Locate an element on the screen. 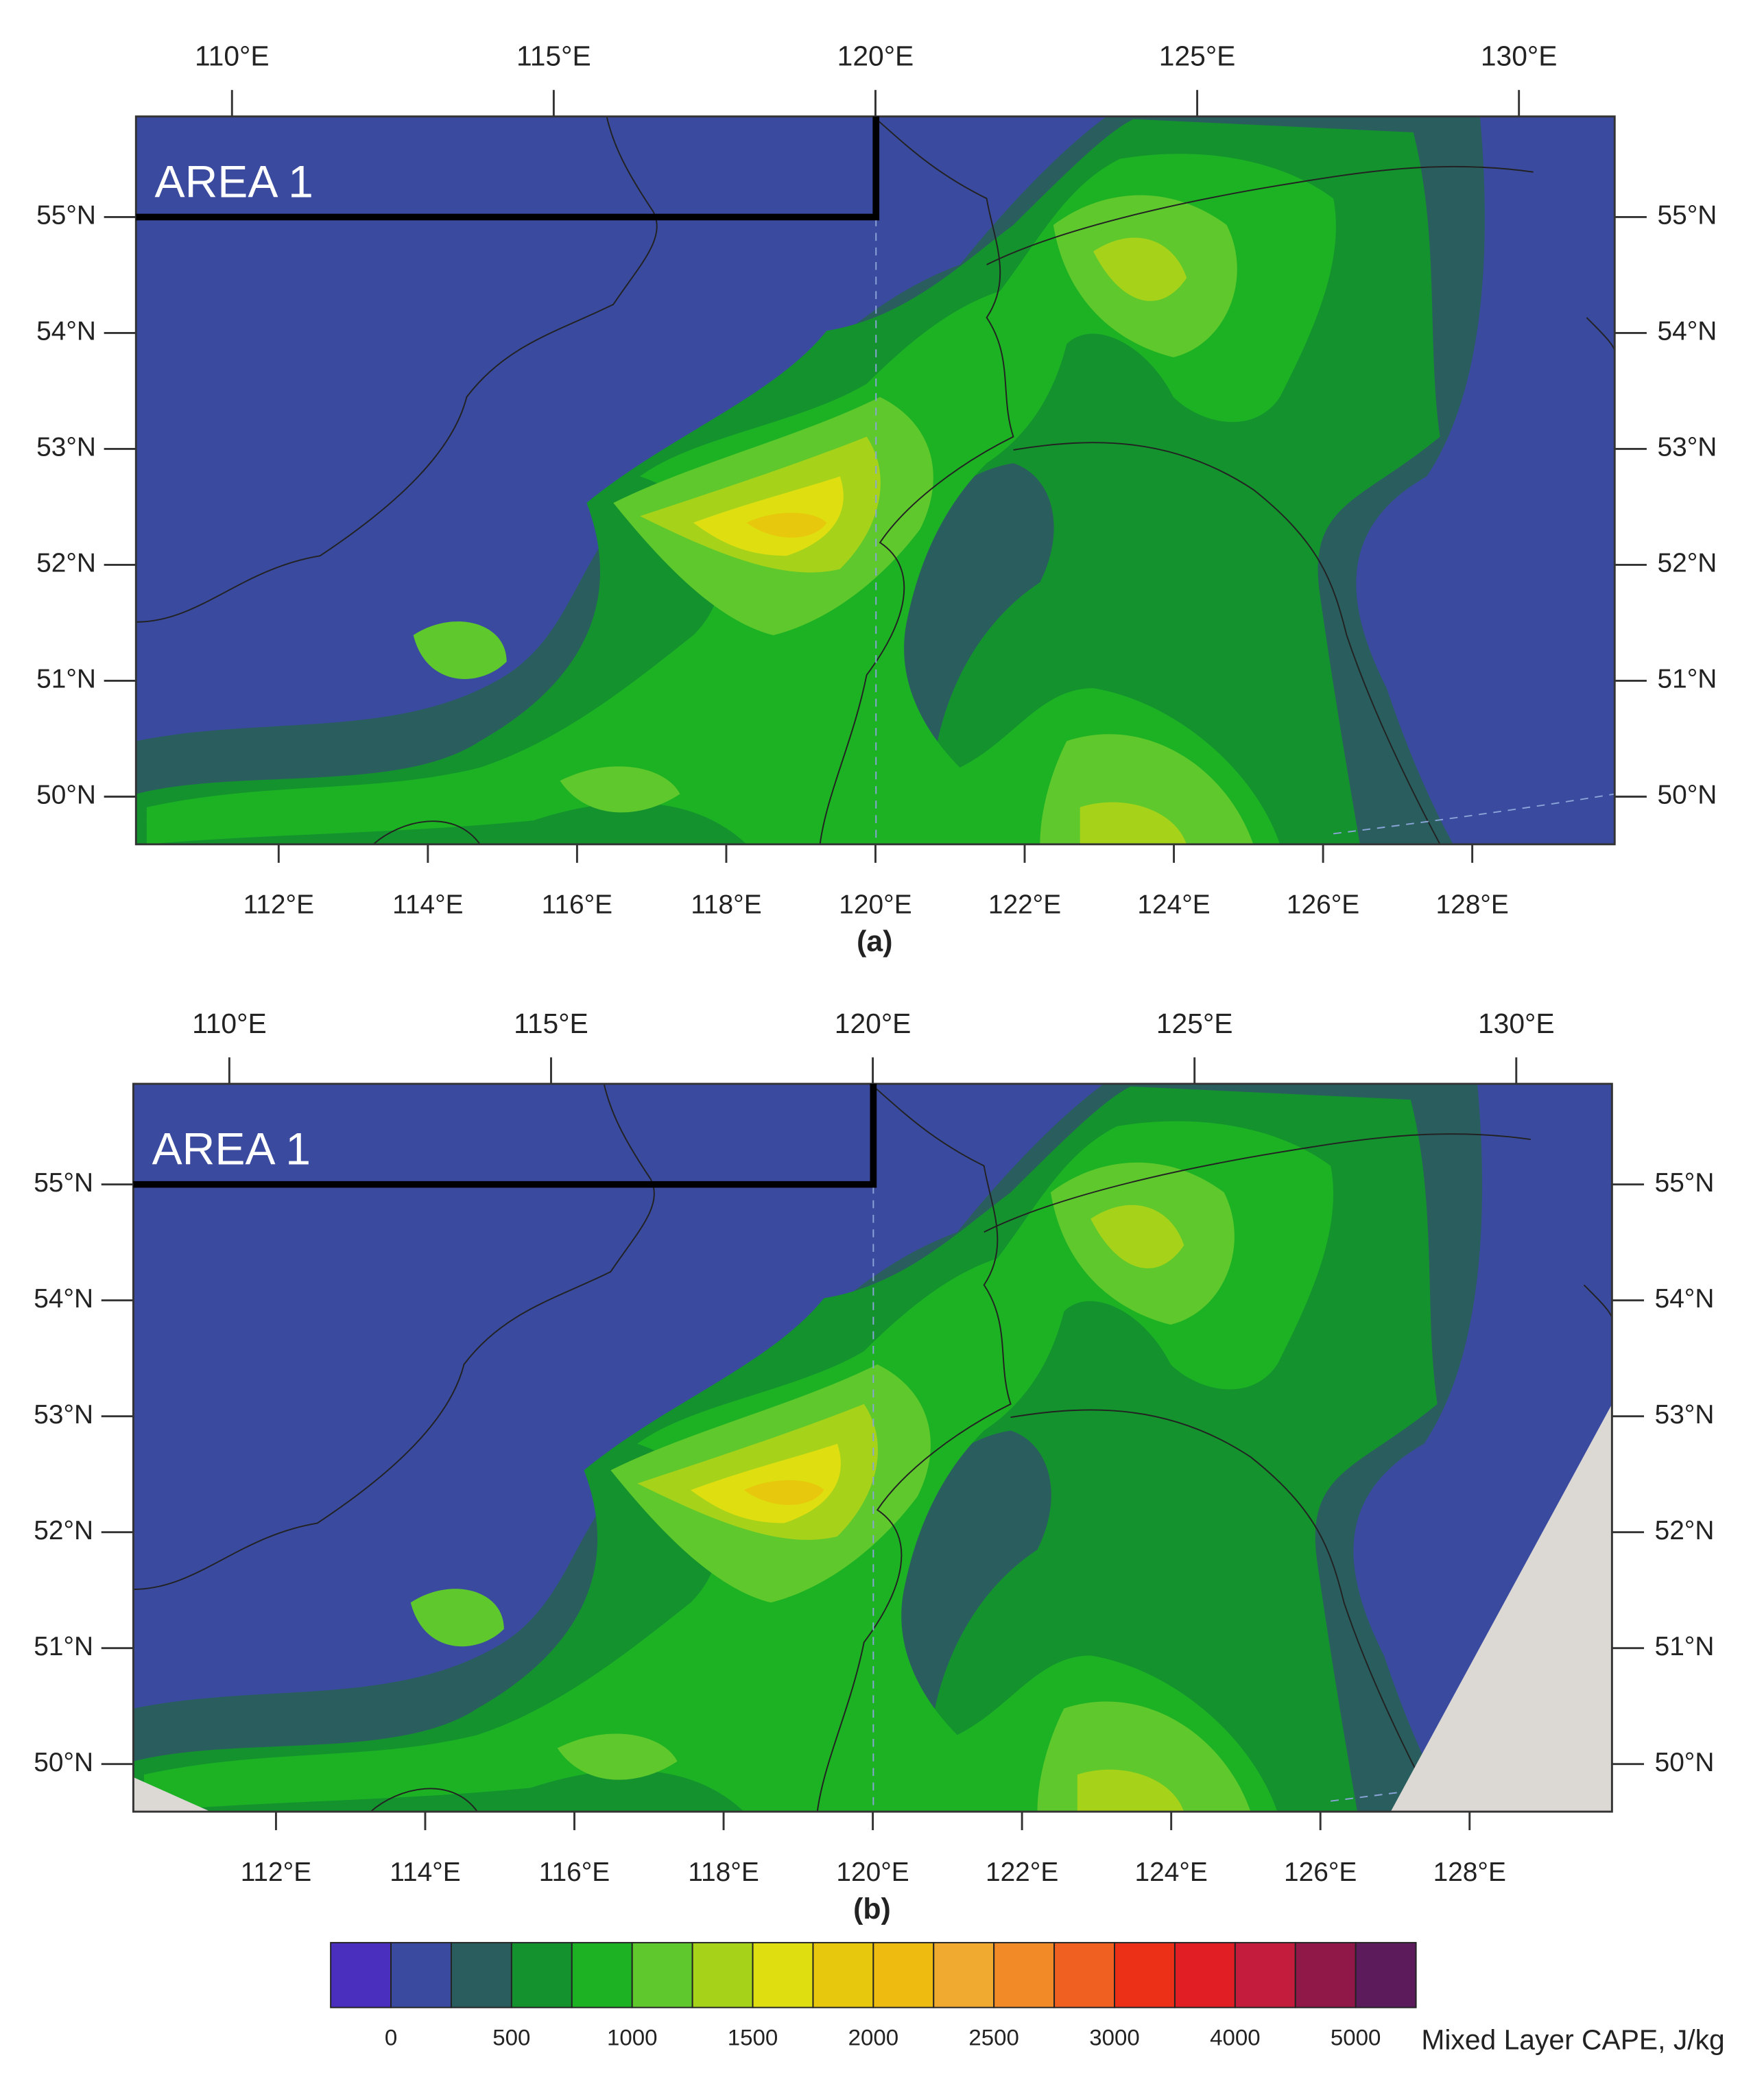 This screenshot has width=1764, height=2075. colorbar-tick-label: 2000 is located at coordinates (873, 2037).